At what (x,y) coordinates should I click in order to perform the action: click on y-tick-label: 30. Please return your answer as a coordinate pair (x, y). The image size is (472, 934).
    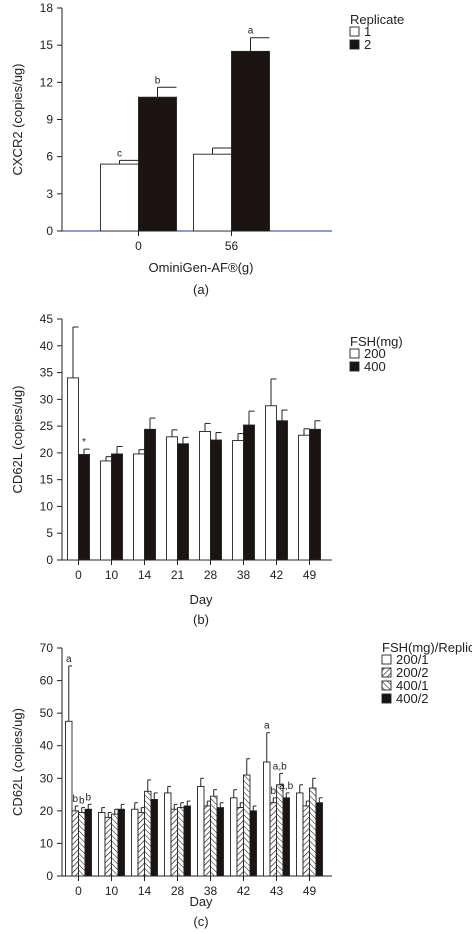
    Looking at the image, I should click on (47, 778).